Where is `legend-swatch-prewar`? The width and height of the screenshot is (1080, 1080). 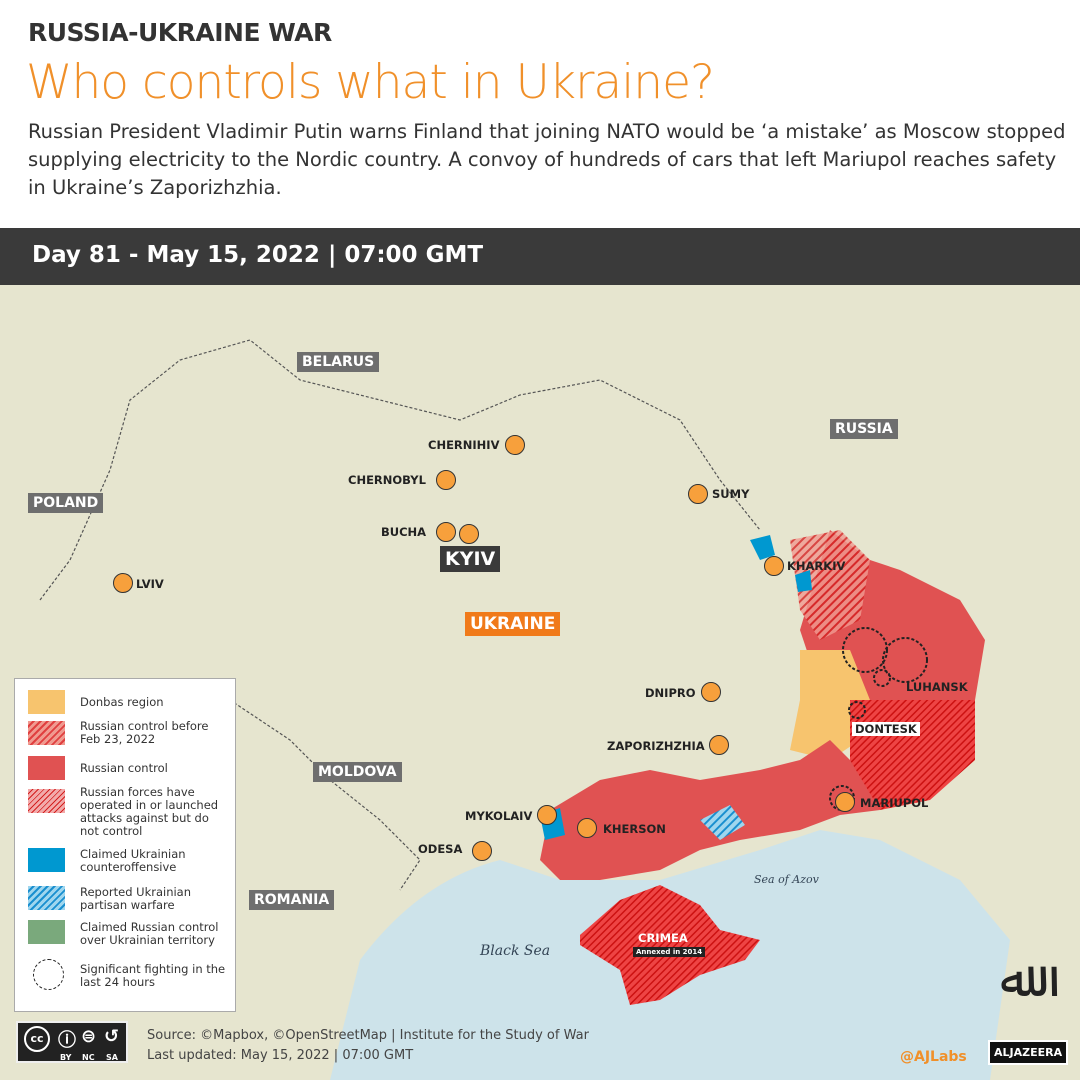 legend-swatch-prewar is located at coordinates (46, 733).